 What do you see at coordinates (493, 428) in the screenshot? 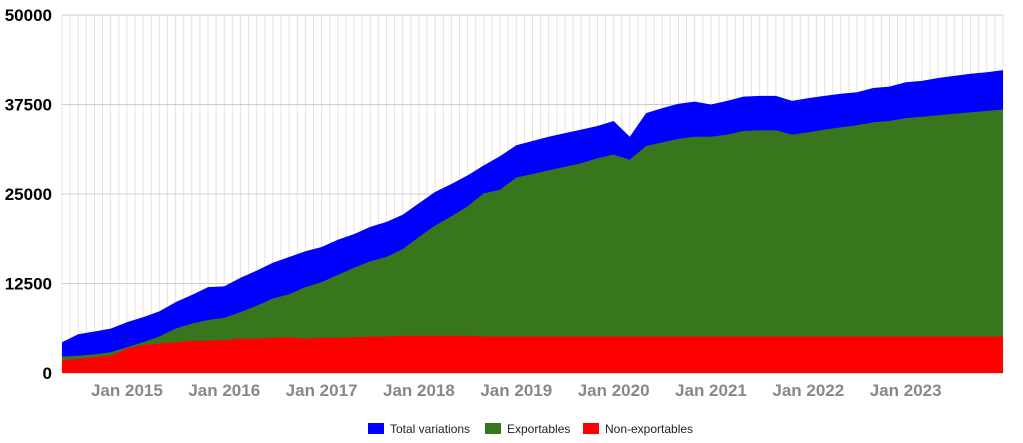
I see `legend-swatch-exportables` at bounding box center [493, 428].